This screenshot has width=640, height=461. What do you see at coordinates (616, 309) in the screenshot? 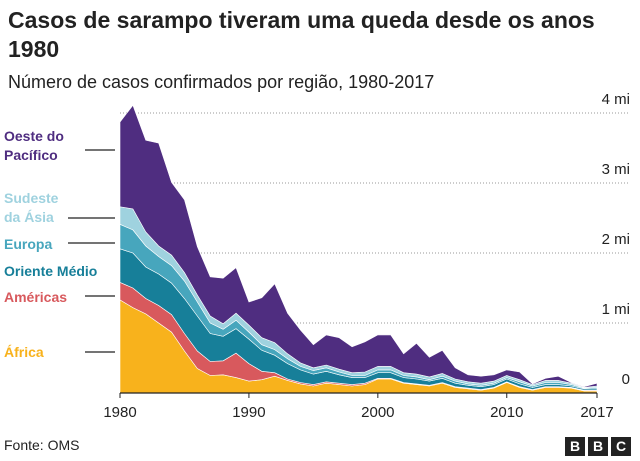
I see `y-tick-label: 1 mi` at bounding box center [616, 309].